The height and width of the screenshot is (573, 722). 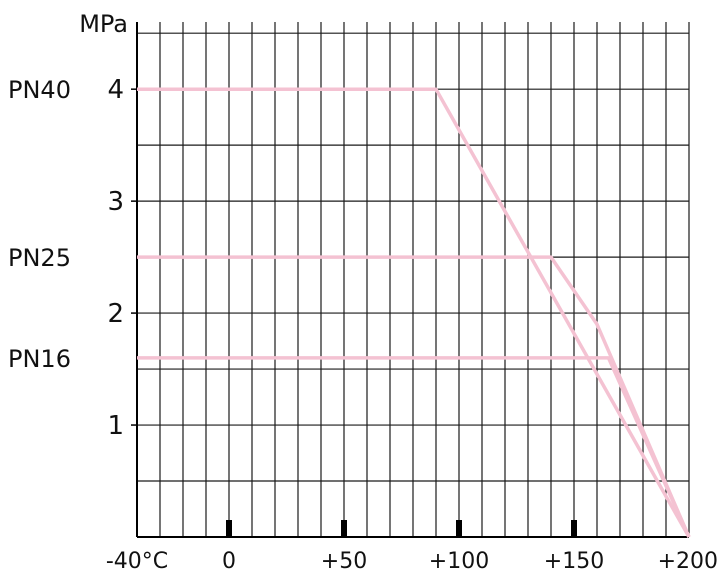 I want to click on x-tick-label-5: +200, so click(x=688, y=561).